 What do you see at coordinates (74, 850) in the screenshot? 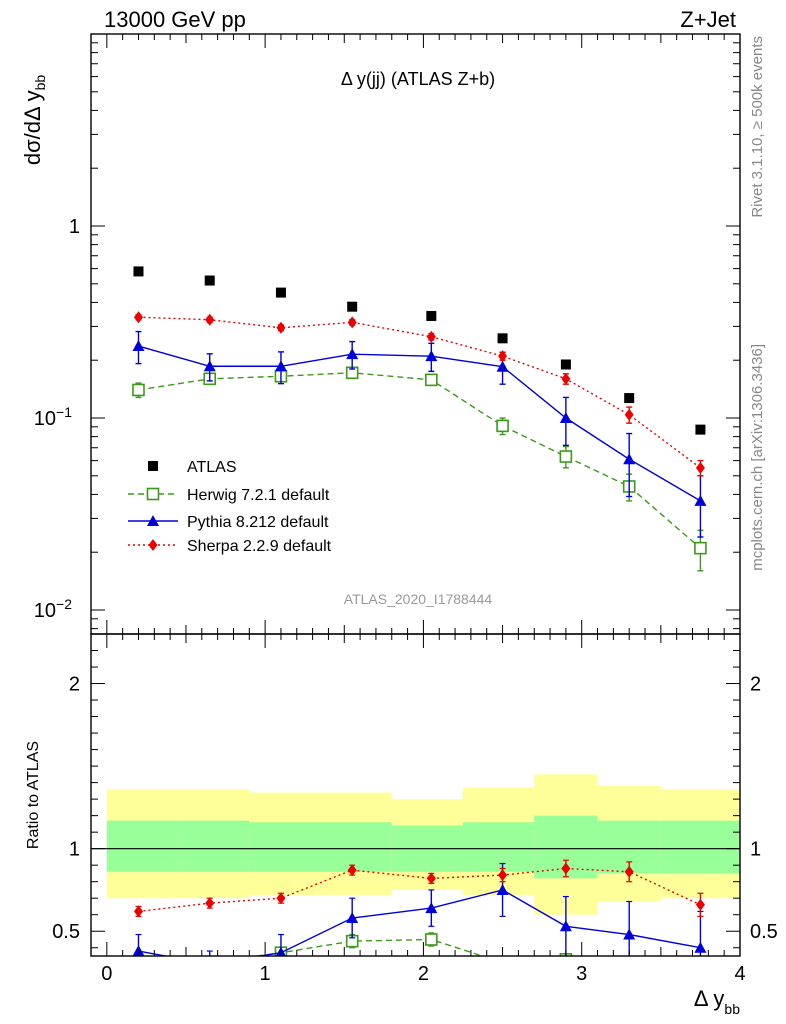
I see `ratio-y-tick-label: 1` at bounding box center [74, 850].